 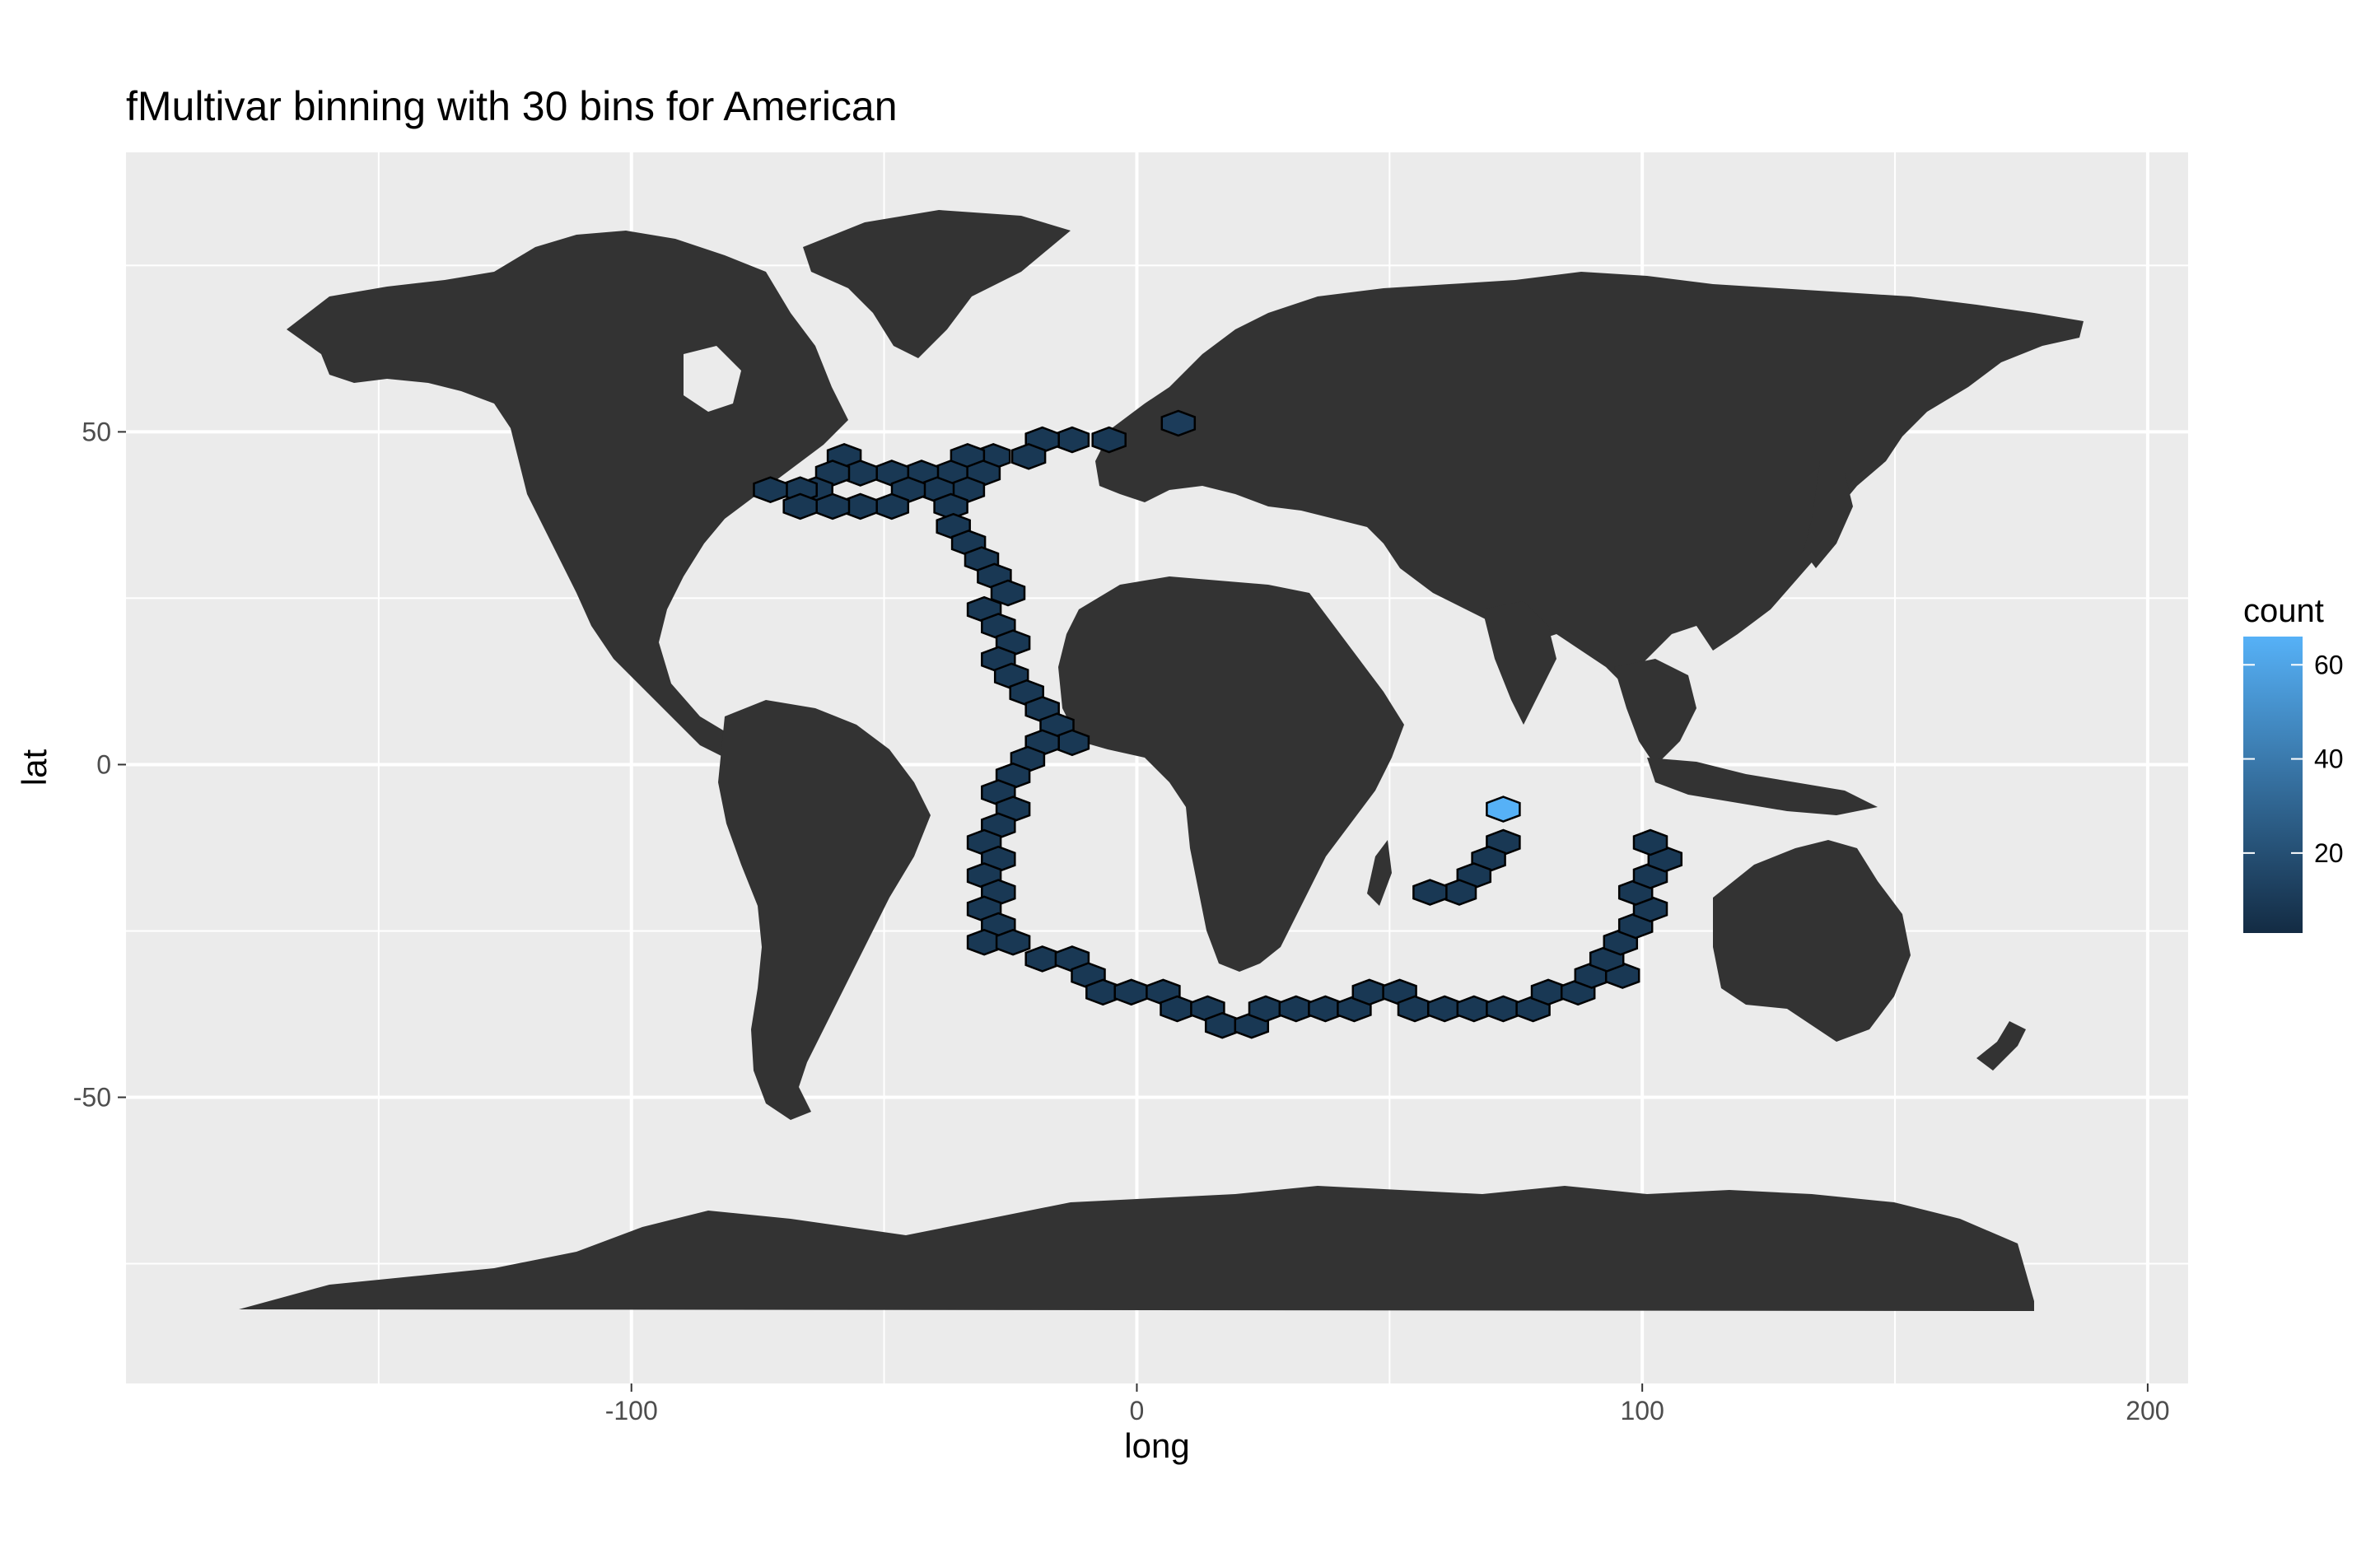 I want to click on legend: count 20 40 60, so click(x=2293, y=763).